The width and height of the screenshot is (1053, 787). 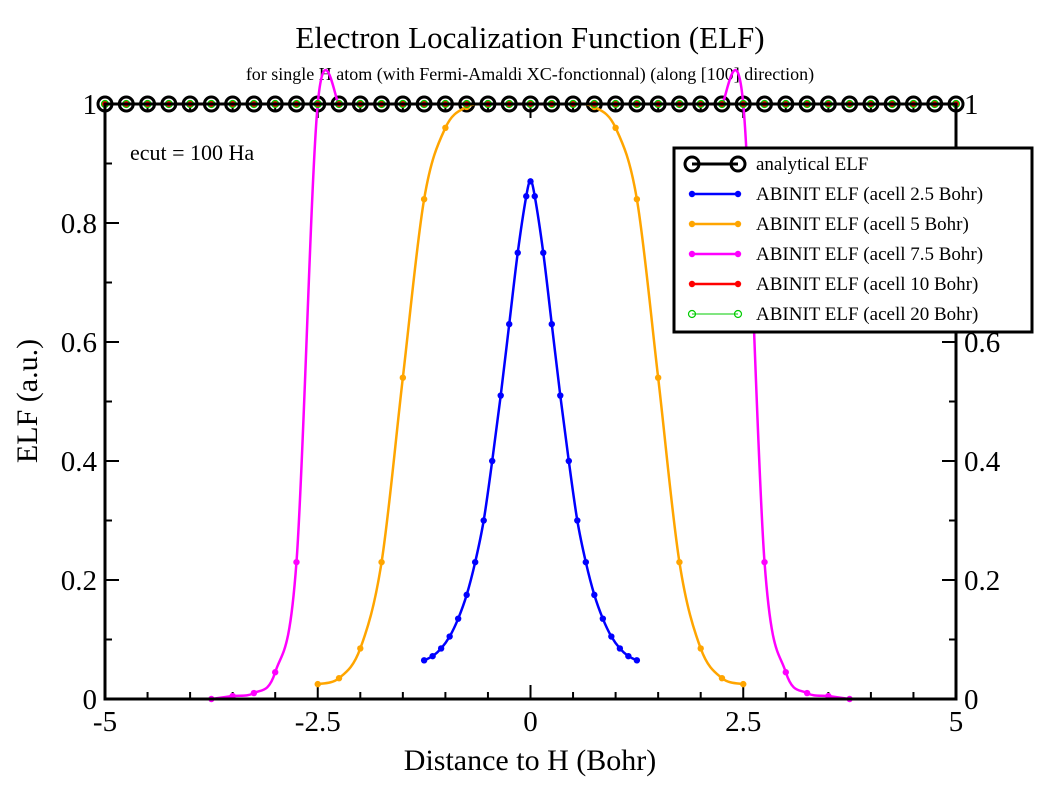 I want to click on x-tick-label: 0, so click(x=530, y=722).